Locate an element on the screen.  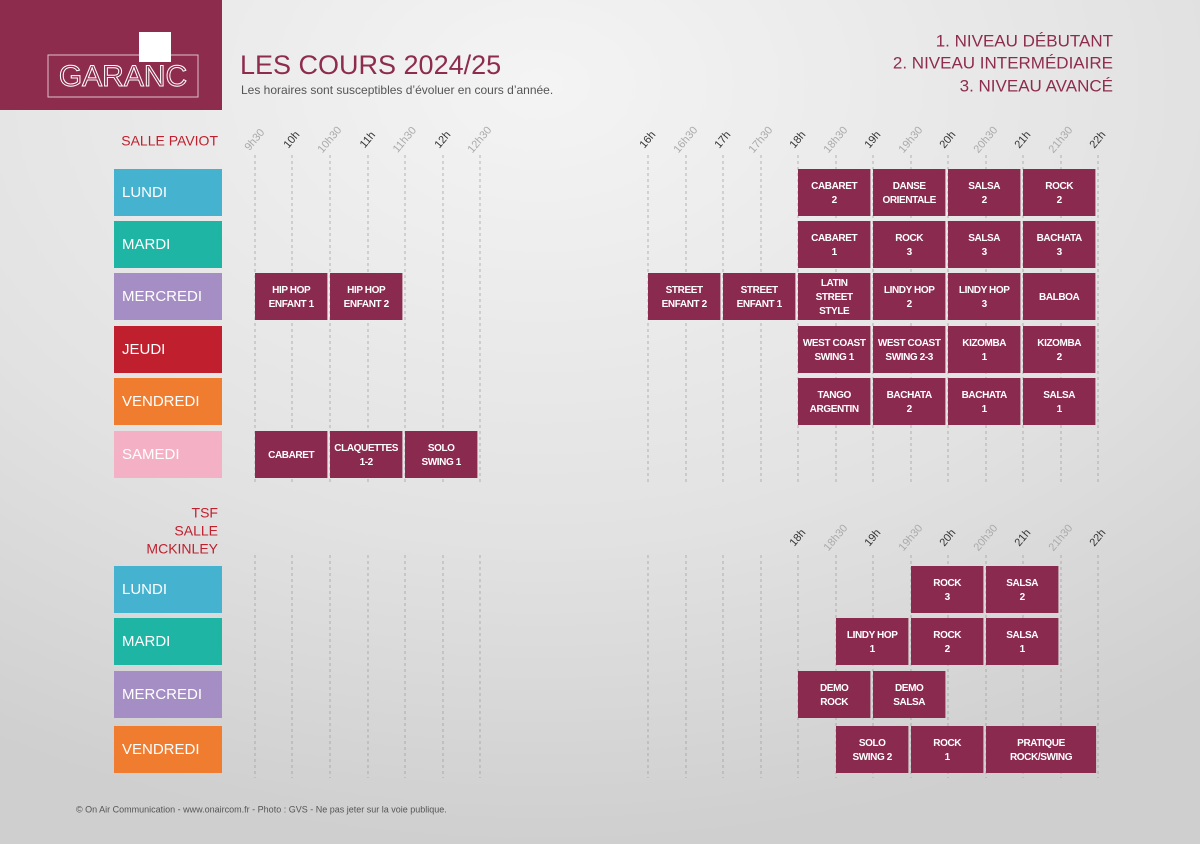
class-name: HIP HOP ENFANT 1 is located at coordinates (292, 297).